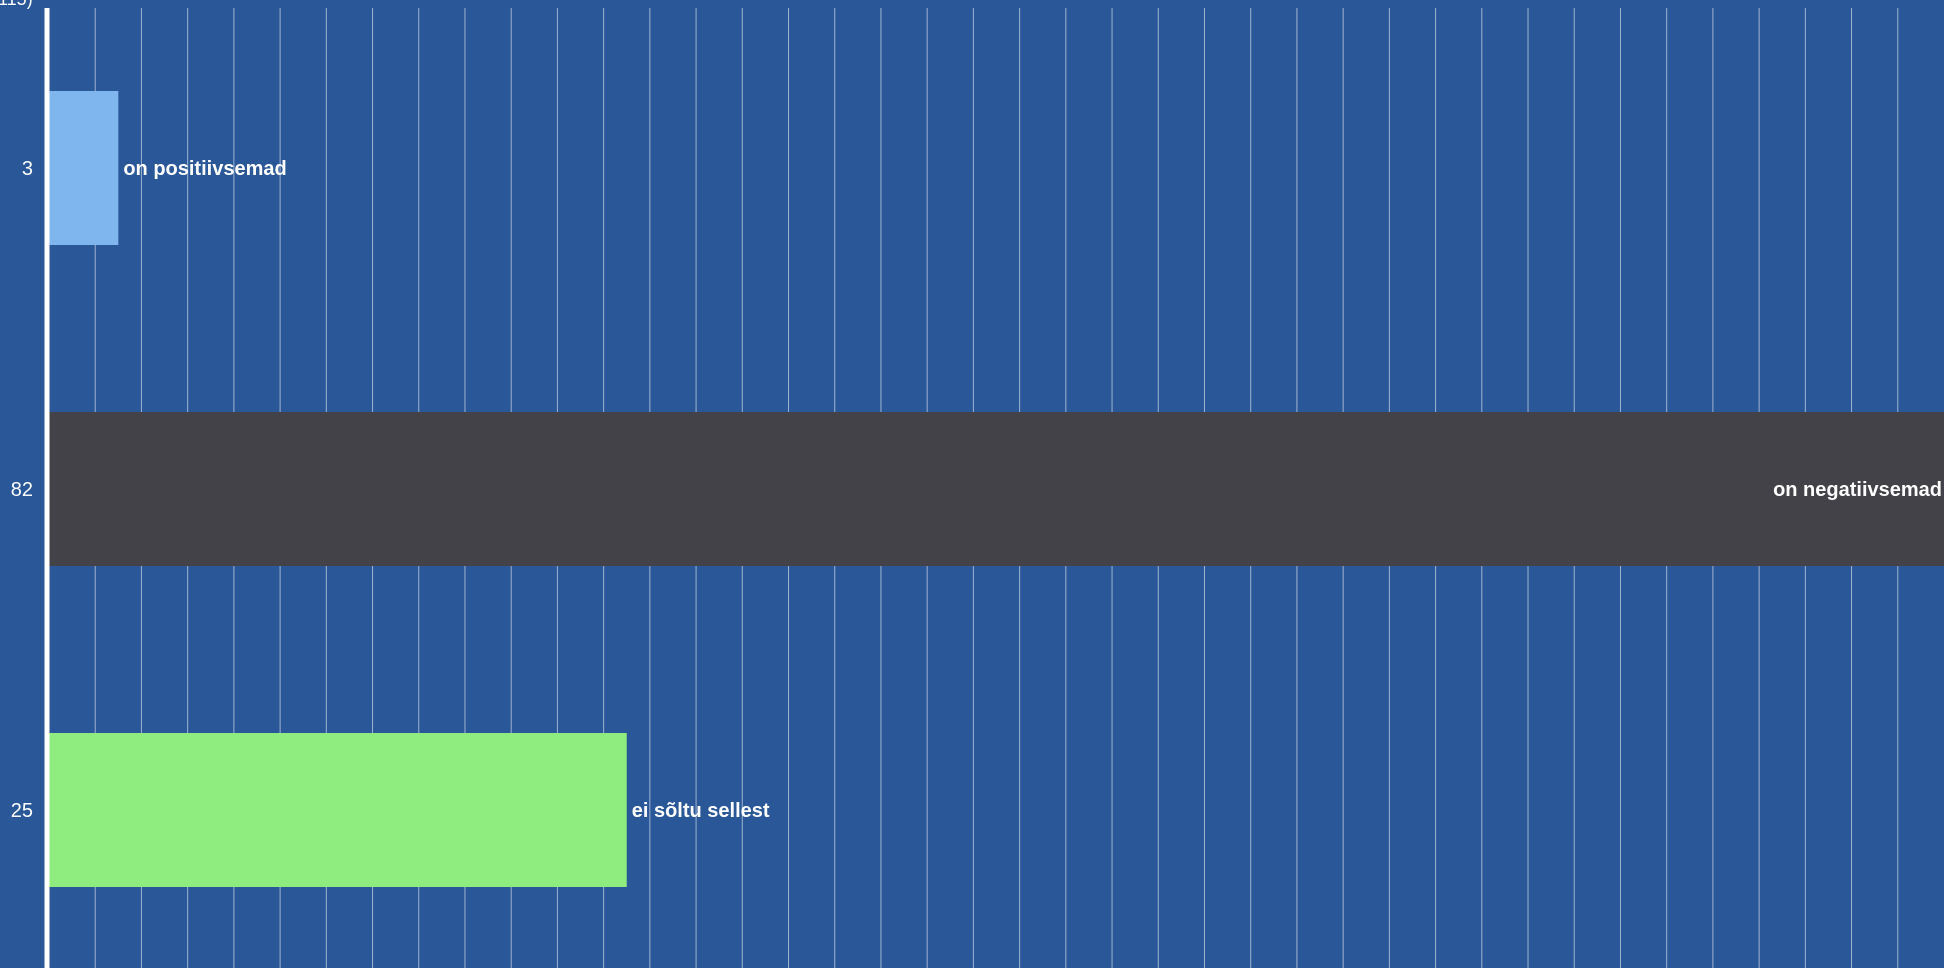 This screenshot has width=1944, height=968. I want to click on header-fragment: 115), so click(16, 4).